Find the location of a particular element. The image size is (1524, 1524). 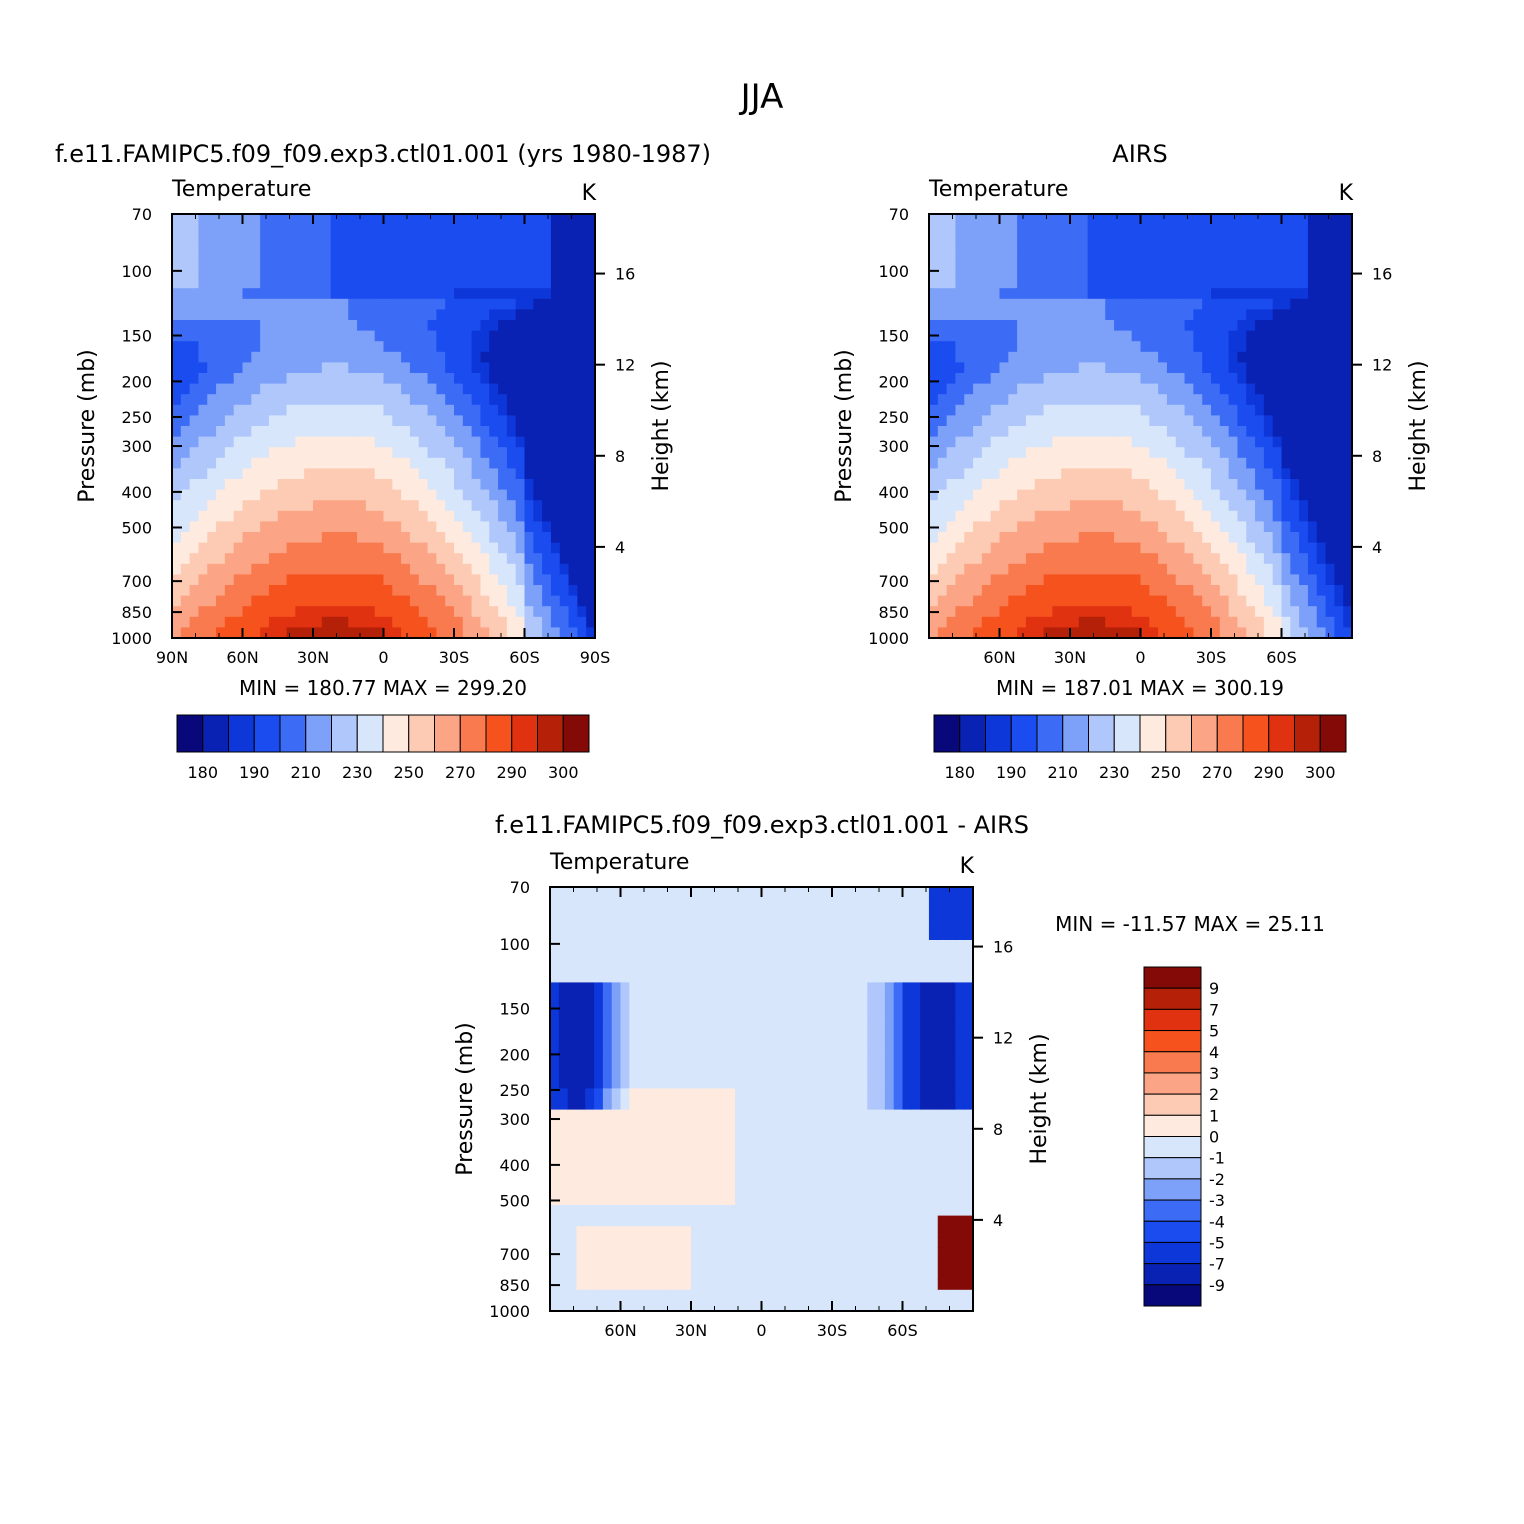

colorbar: 180 190 210 230 250 270 290 300 is located at coordinates (383, 748).